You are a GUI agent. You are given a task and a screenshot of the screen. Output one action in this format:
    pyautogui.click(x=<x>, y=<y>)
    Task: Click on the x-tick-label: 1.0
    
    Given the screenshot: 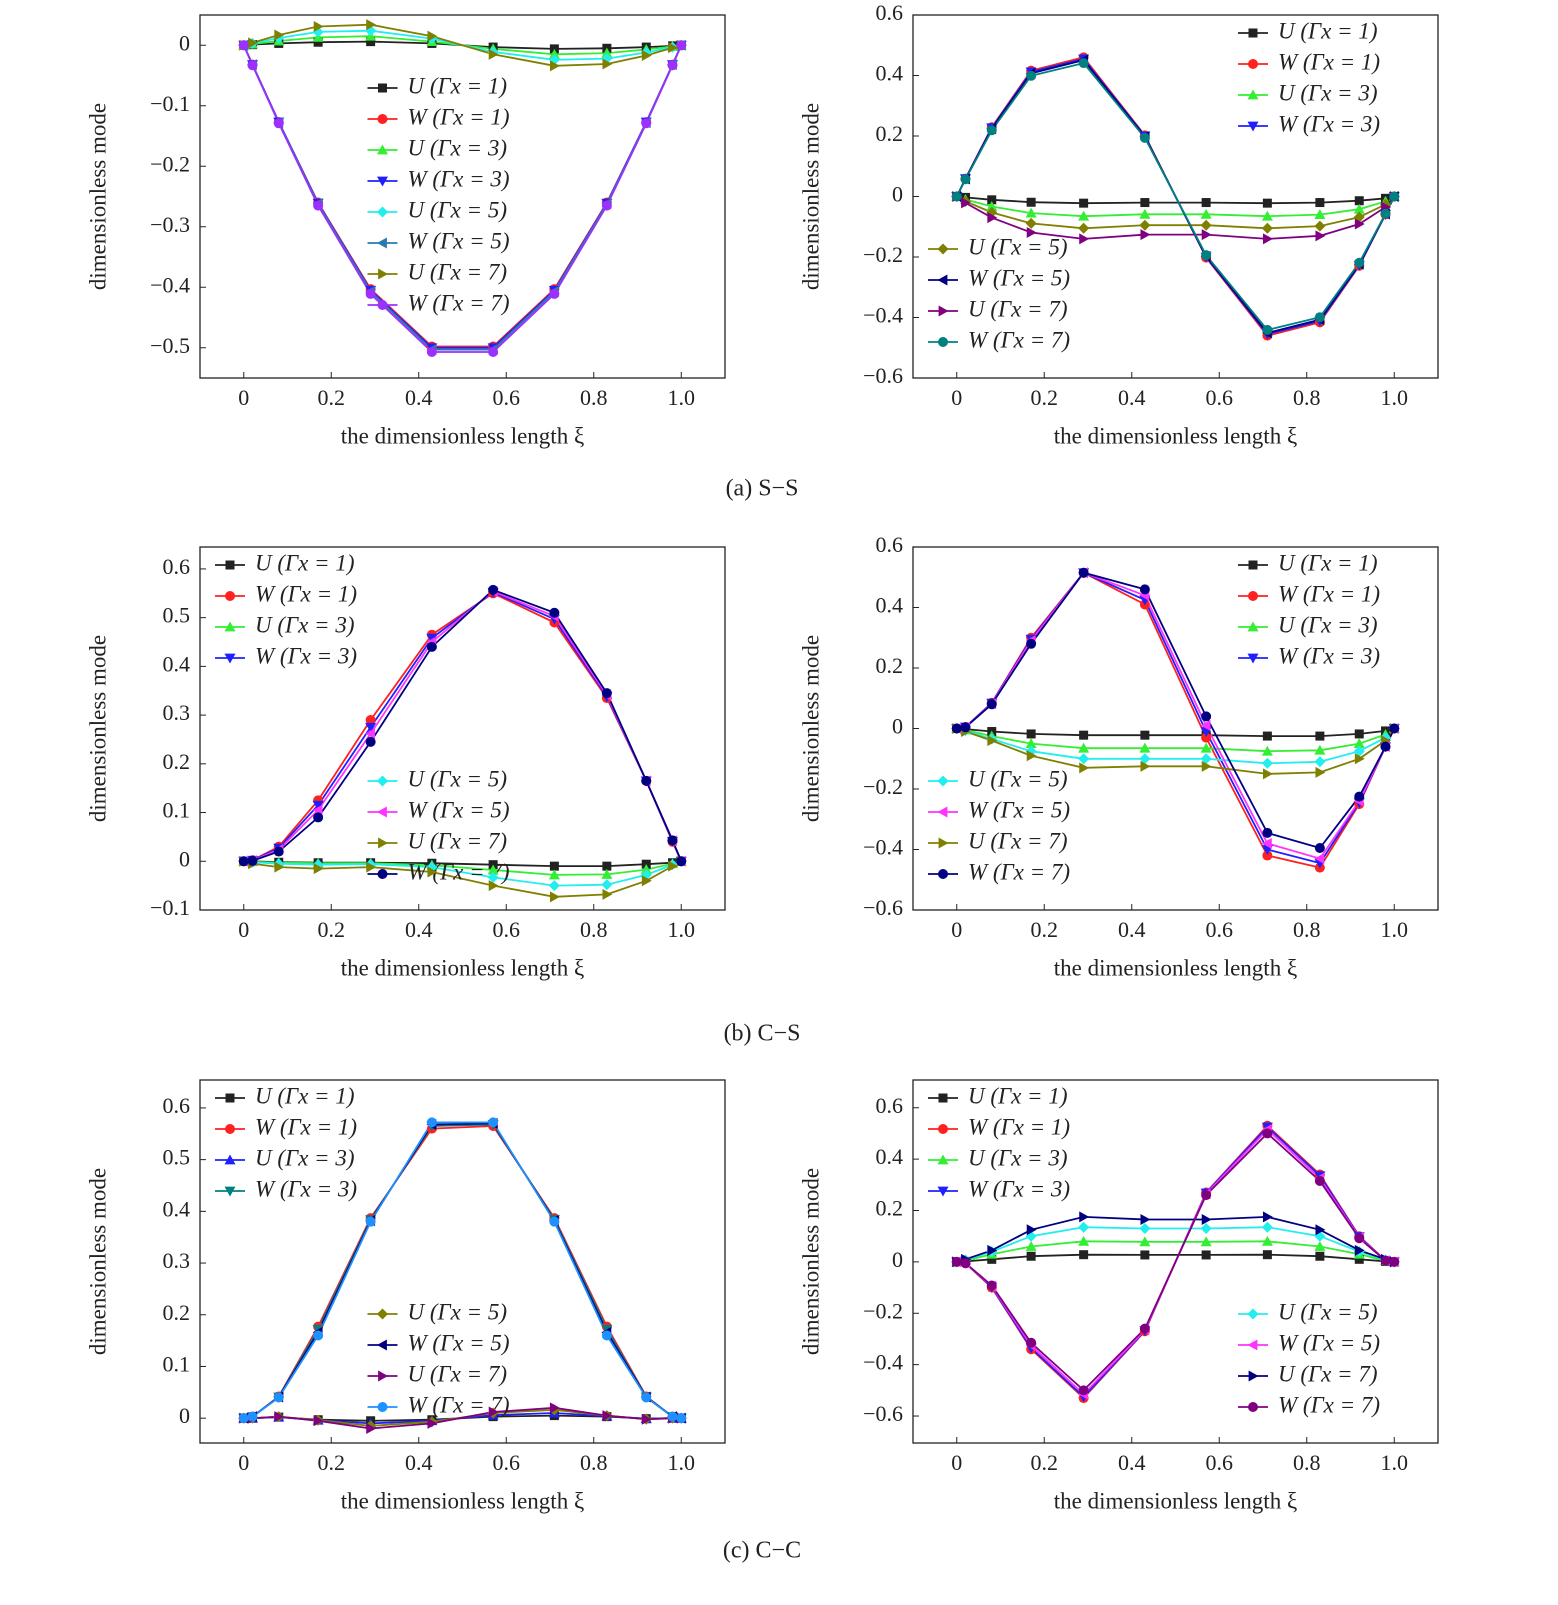 What is the action you would take?
    pyautogui.click(x=1395, y=397)
    